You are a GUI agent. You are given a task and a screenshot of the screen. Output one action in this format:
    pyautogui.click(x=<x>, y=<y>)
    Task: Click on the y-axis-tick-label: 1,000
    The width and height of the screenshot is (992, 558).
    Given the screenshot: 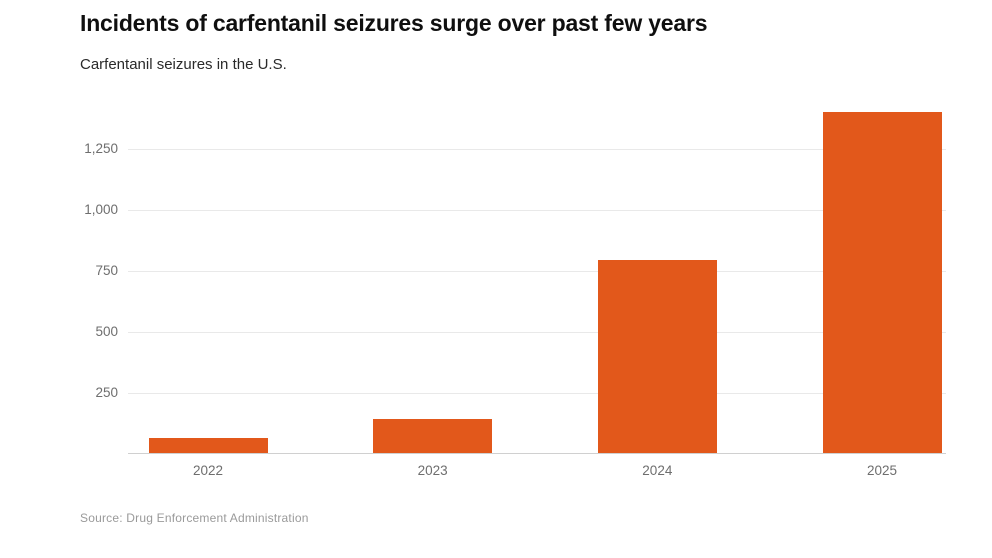 What is the action you would take?
    pyautogui.click(x=101, y=209)
    